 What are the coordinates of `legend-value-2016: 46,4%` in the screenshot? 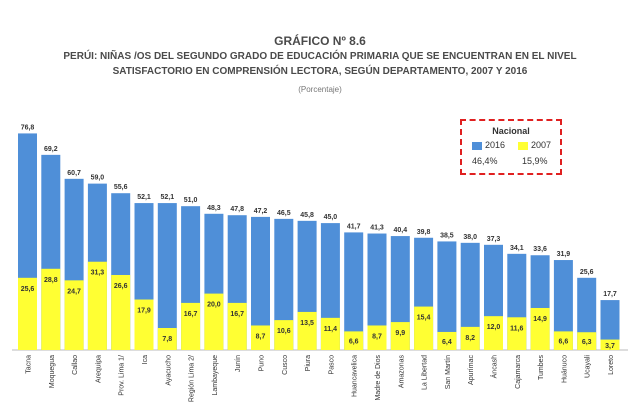 It's located at (485, 161).